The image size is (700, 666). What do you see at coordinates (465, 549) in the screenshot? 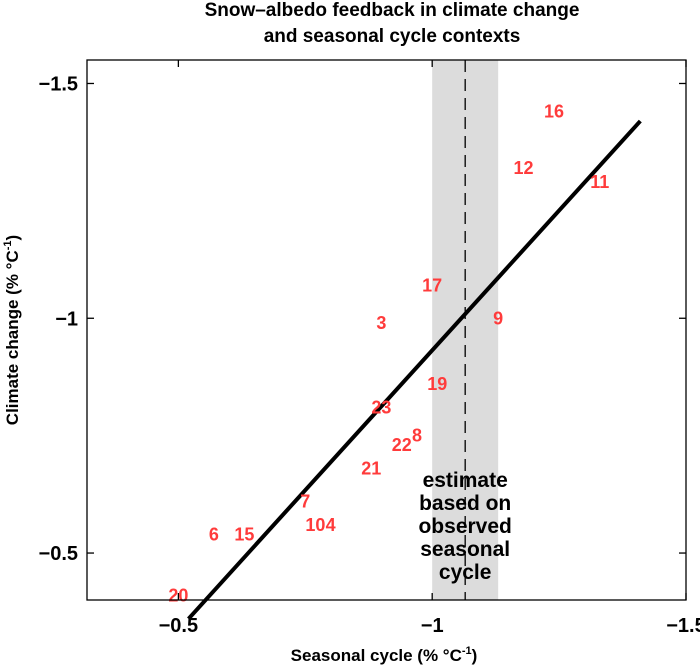
I see `annotation-line-4: seasonal` at bounding box center [465, 549].